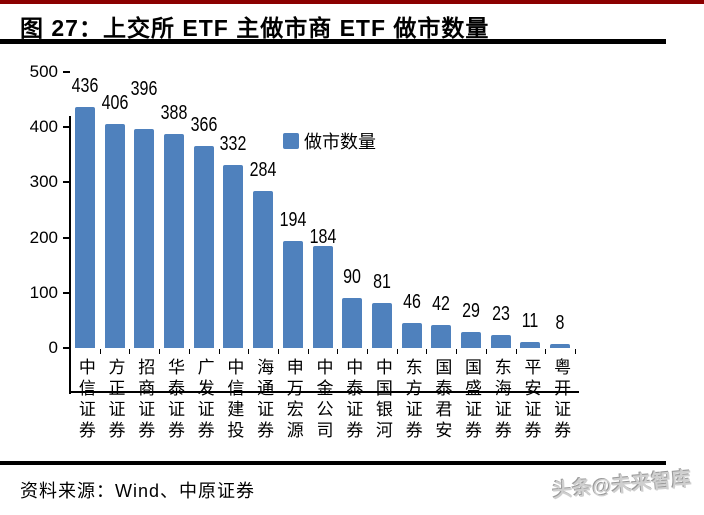 The image size is (704, 515). Describe the element at coordinates (174, 400) in the screenshot. I see `category-label: 华泰证券` at that location.